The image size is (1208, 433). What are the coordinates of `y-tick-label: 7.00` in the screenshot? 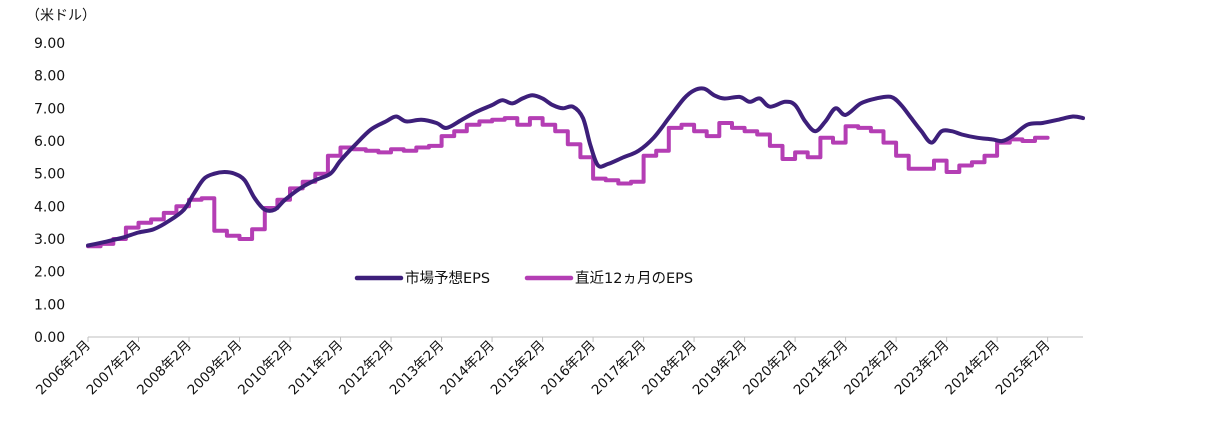 It's located at (49, 109).